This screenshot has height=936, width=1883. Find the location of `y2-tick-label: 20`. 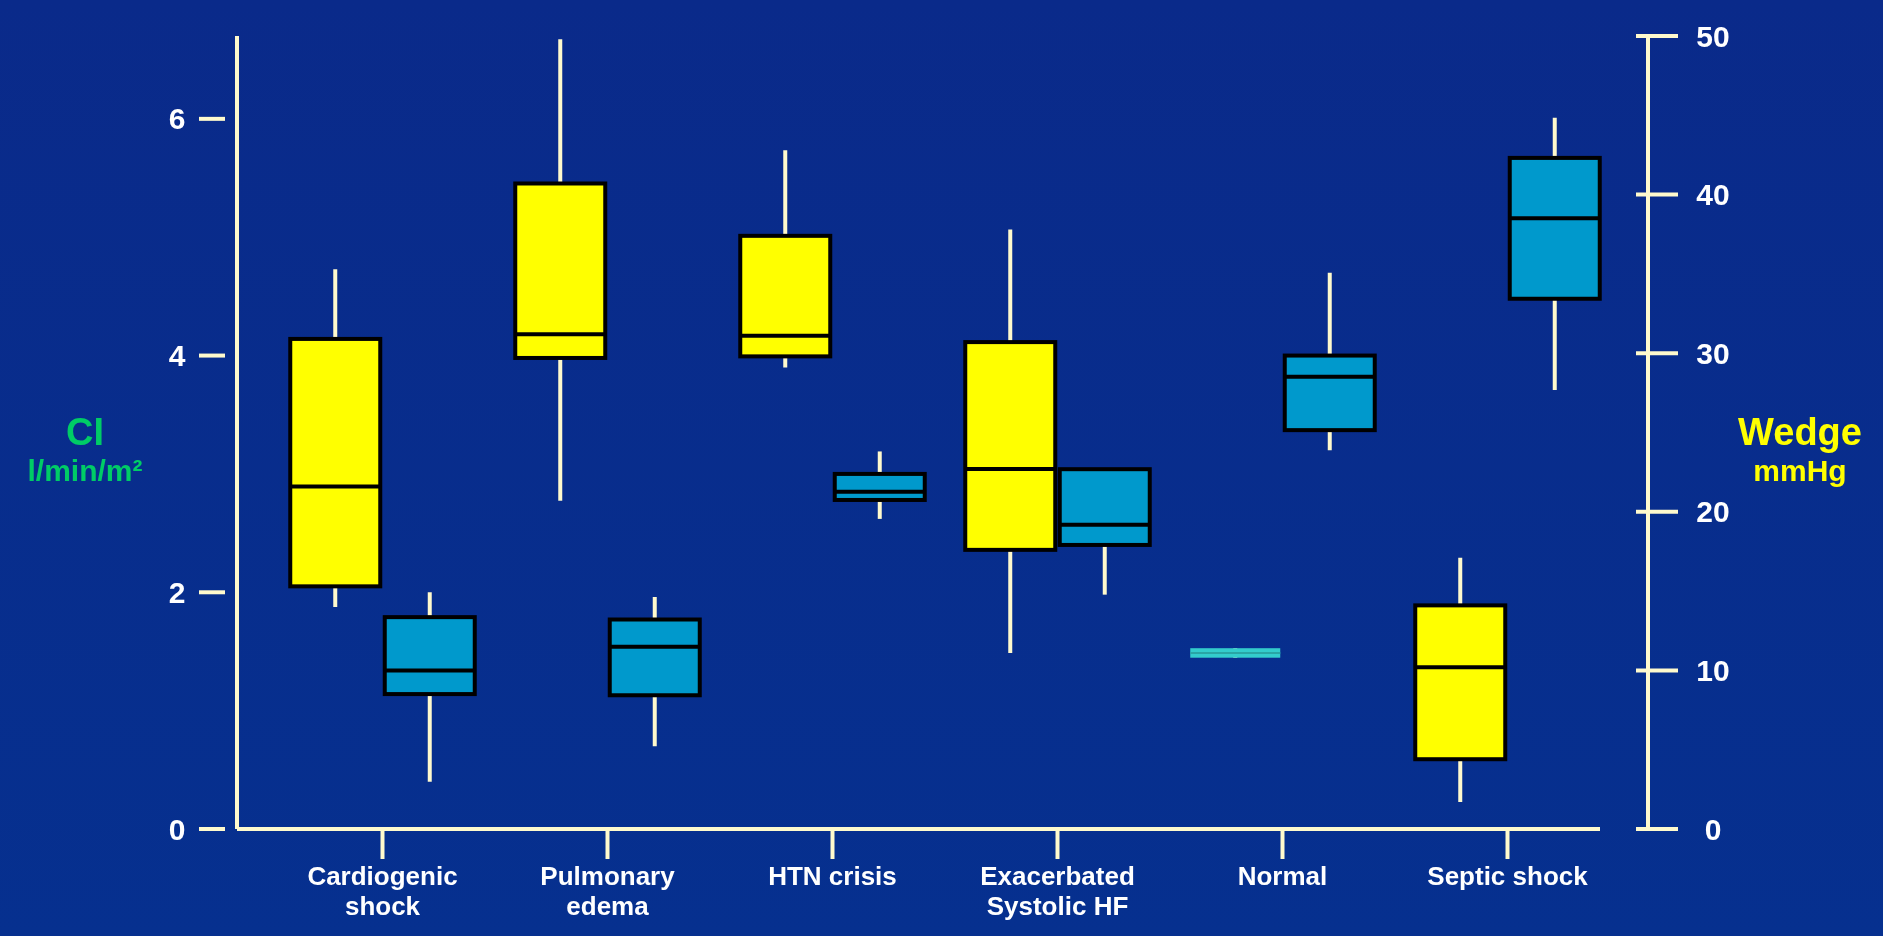

y2-tick-label: 20 is located at coordinates (1713, 512).